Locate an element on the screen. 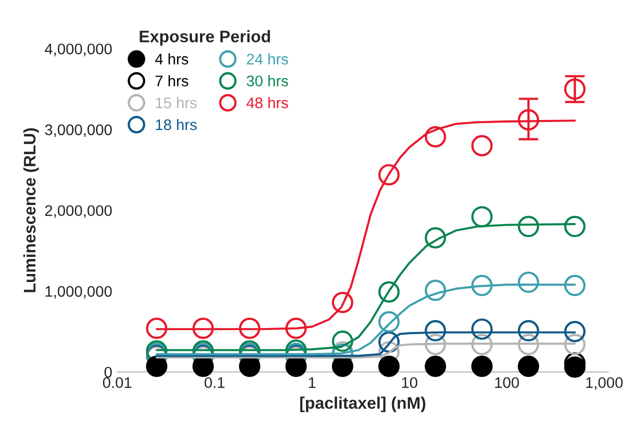  legend-title: Exposure Period is located at coordinates (205, 38).